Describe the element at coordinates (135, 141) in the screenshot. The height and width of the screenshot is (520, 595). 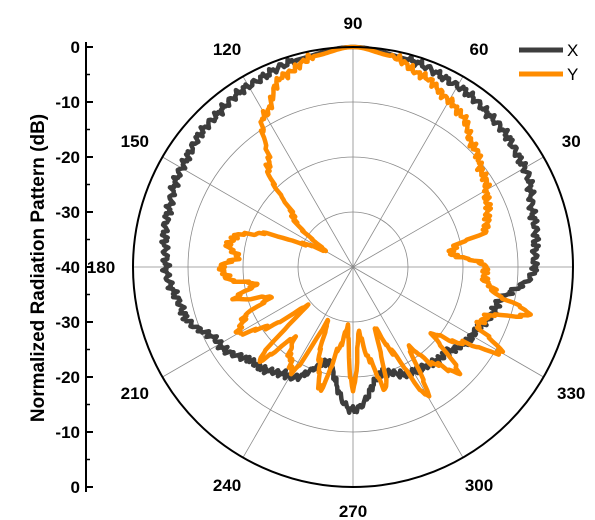
I see `angle-label-150: 150` at that location.